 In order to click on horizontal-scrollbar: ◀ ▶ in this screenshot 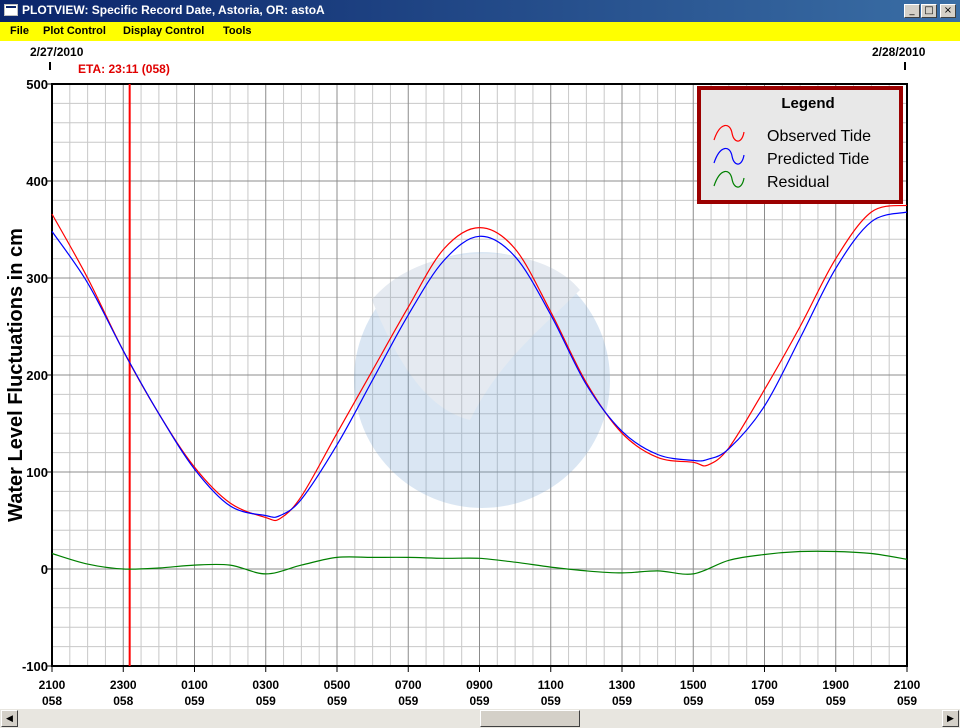, I will do `click(480, 718)`.